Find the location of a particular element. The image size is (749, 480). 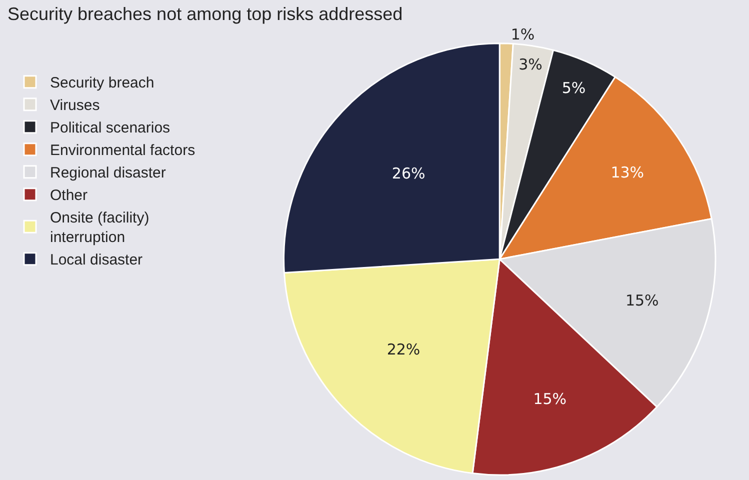

data-label: 5% is located at coordinates (574, 87).